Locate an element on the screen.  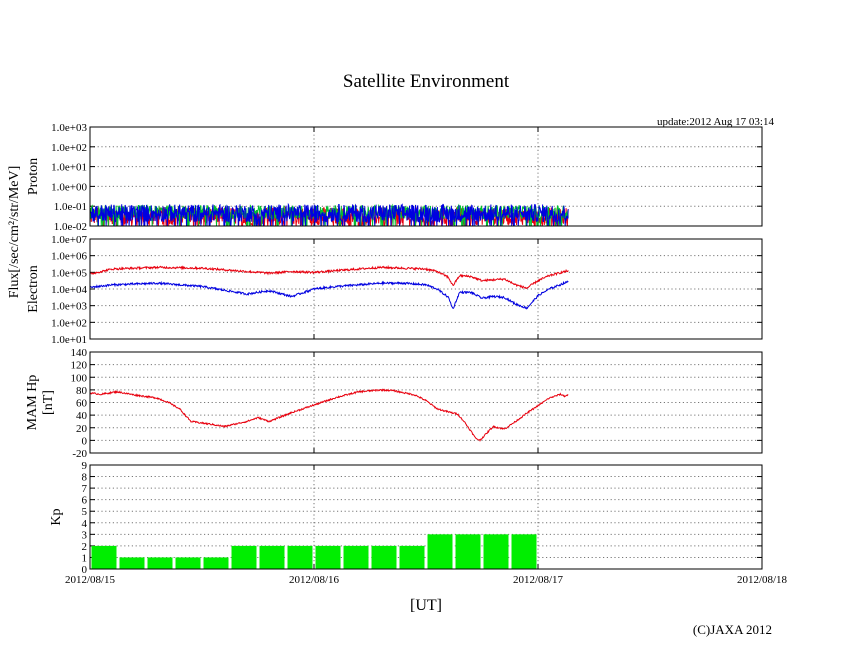
y-tick-label: 1.0e+00 is located at coordinates (69, 187).